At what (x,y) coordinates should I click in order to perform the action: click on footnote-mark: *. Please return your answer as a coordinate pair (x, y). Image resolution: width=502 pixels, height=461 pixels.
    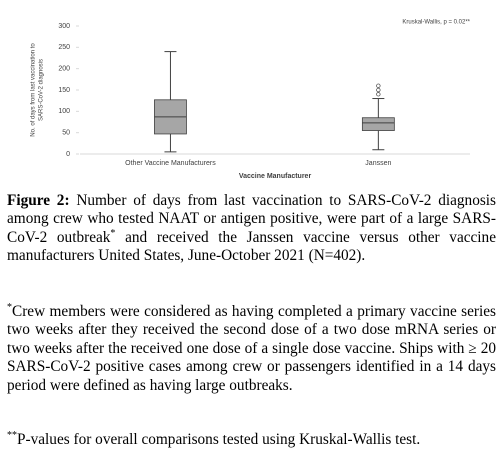
    Looking at the image, I should click on (9, 307).